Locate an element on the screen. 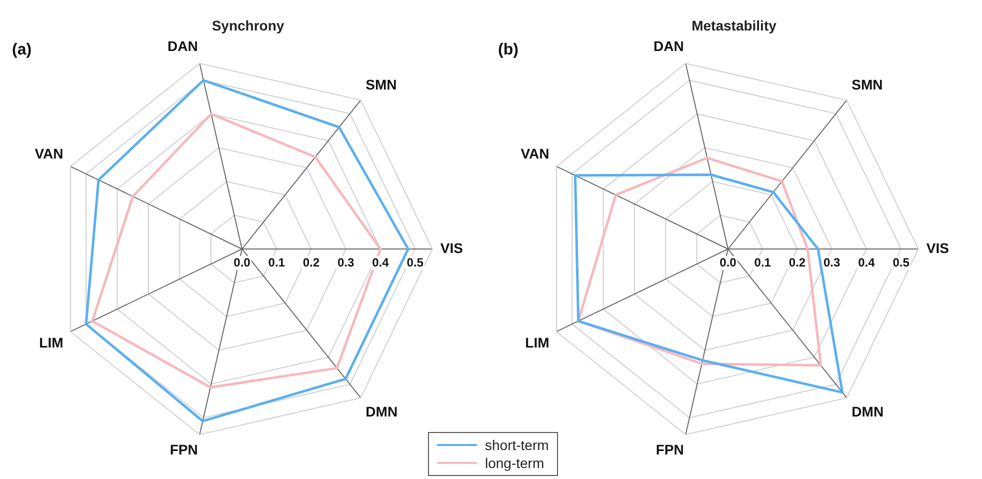 Image resolution: width=982 pixels, height=479 pixels. legend-label: long-term is located at coordinates (514, 463).